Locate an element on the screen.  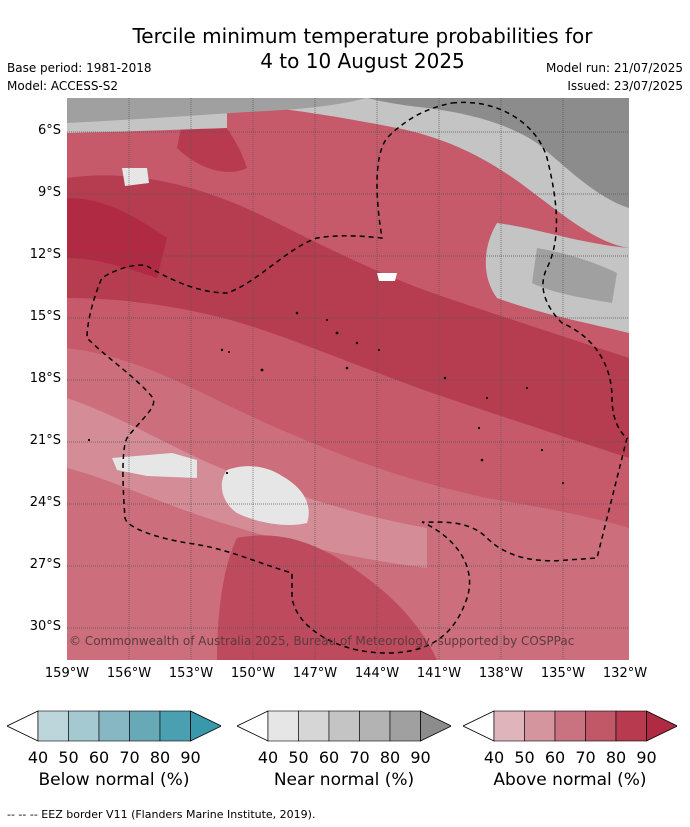
legend-below-normal: 40 50 60 70 80 90 Below normal (%) is located at coordinates (114, 750).